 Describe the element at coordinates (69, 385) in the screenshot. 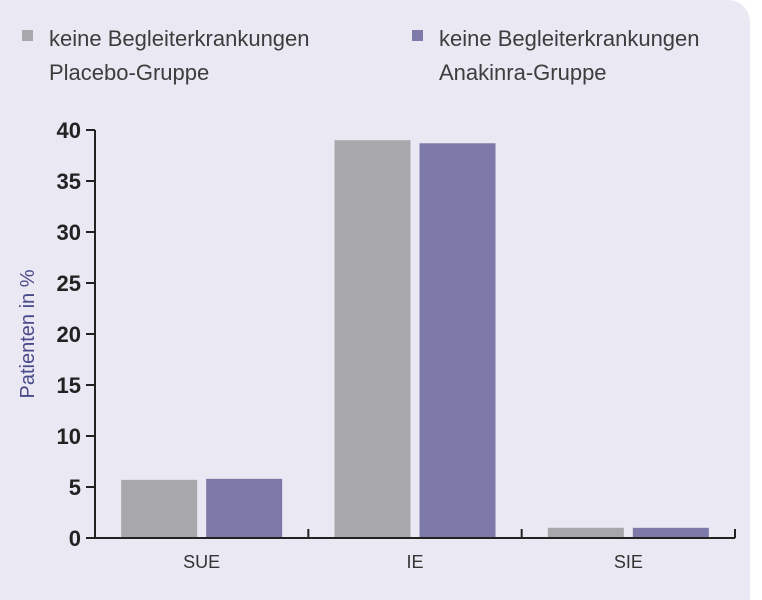

I see `y-tick-label-15: 15` at that location.